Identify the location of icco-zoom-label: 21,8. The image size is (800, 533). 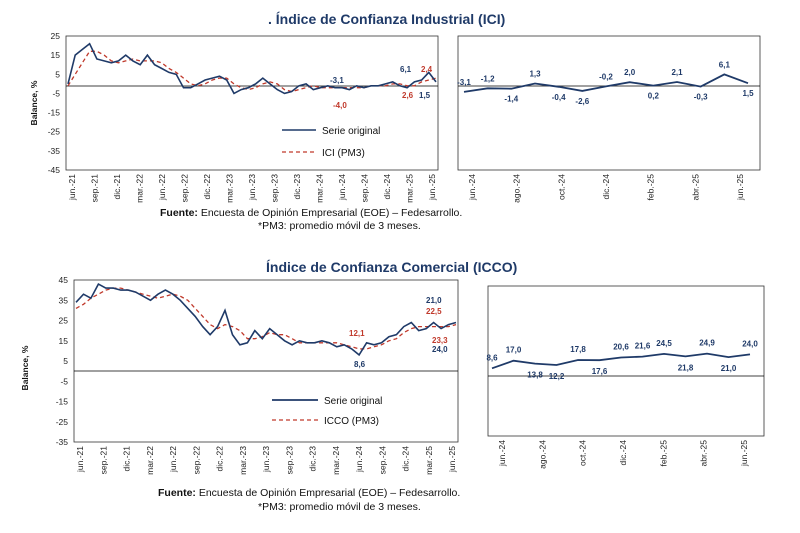
(686, 367).